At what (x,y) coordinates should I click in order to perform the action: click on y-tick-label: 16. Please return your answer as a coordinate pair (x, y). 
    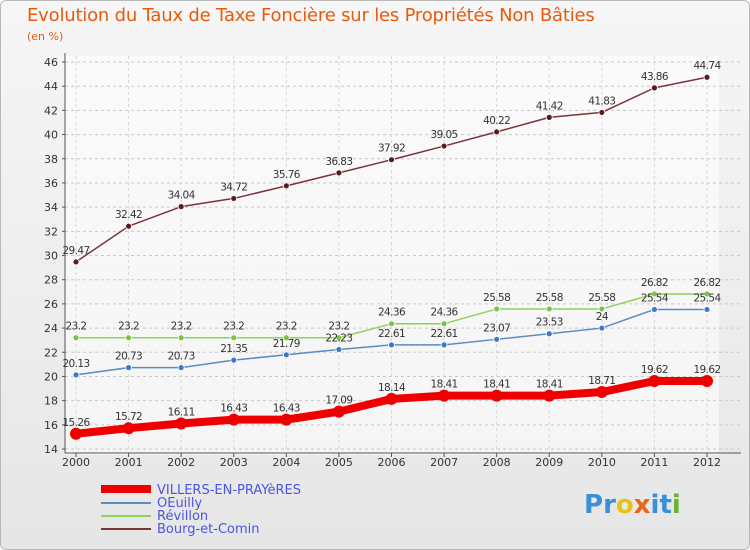
    Looking at the image, I should click on (51, 425).